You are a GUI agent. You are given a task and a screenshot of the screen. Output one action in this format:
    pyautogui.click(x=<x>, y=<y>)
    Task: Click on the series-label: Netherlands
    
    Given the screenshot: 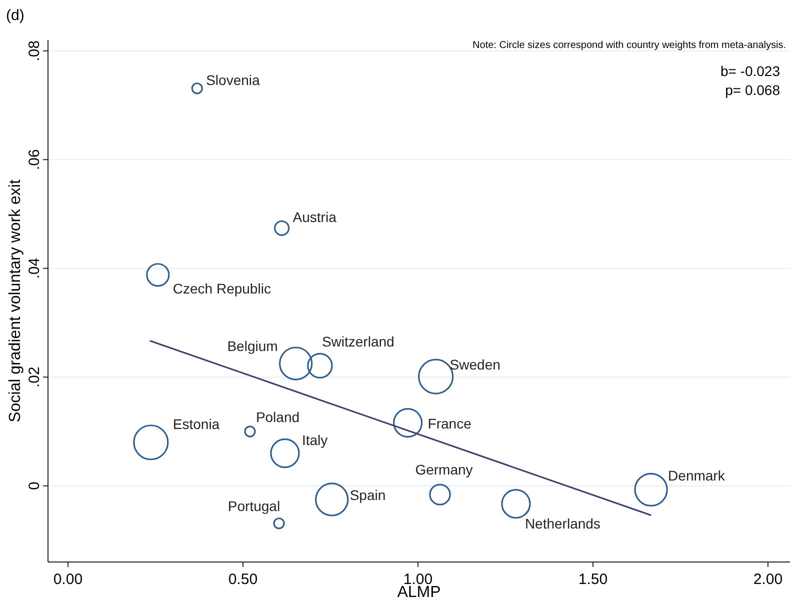 What is the action you would take?
    pyautogui.click(x=562, y=524)
    